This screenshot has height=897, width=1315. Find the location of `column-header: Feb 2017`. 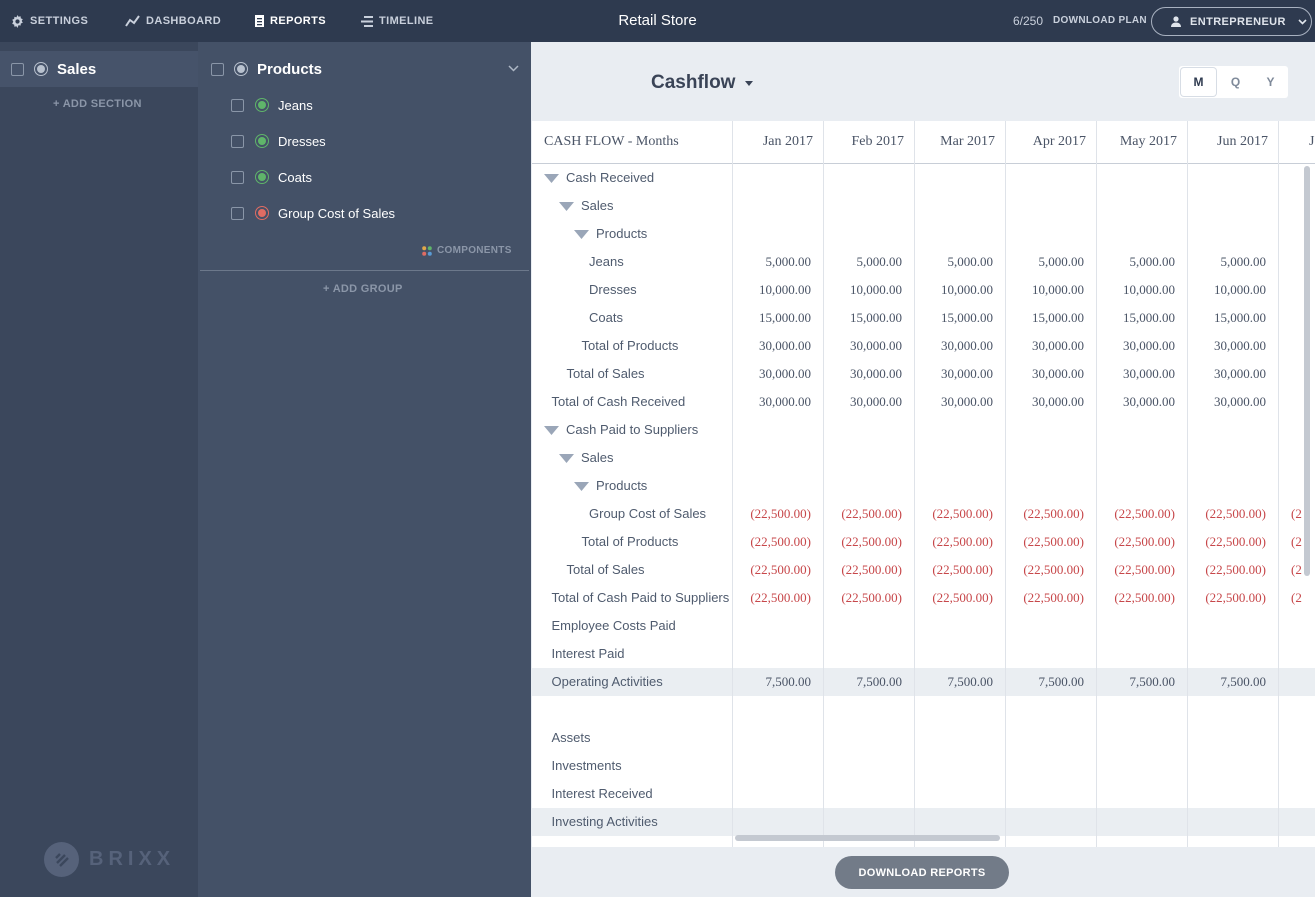

column-header: Feb 2017 is located at coordinates (868, 142).